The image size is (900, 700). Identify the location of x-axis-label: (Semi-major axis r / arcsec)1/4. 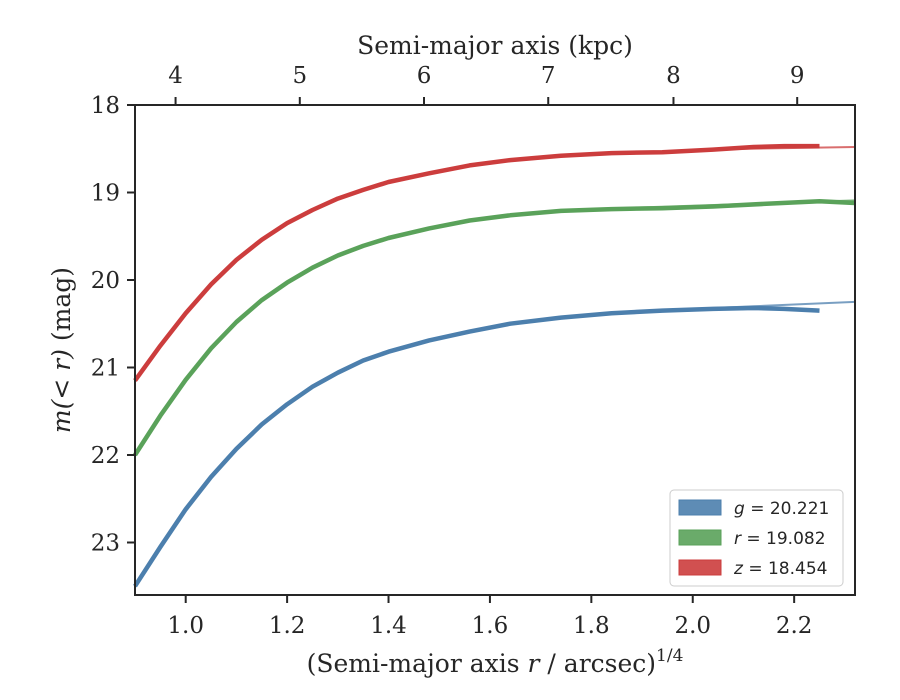
(495, 662).